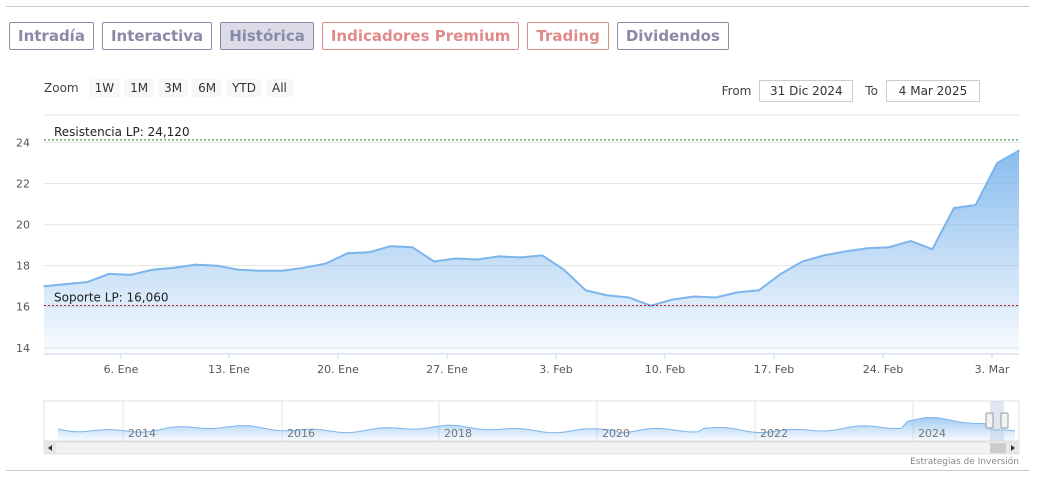  Describe the element at coordinates (301, 433) in the screenshot. I see `navigator-year-label-1: 2016` at that location.